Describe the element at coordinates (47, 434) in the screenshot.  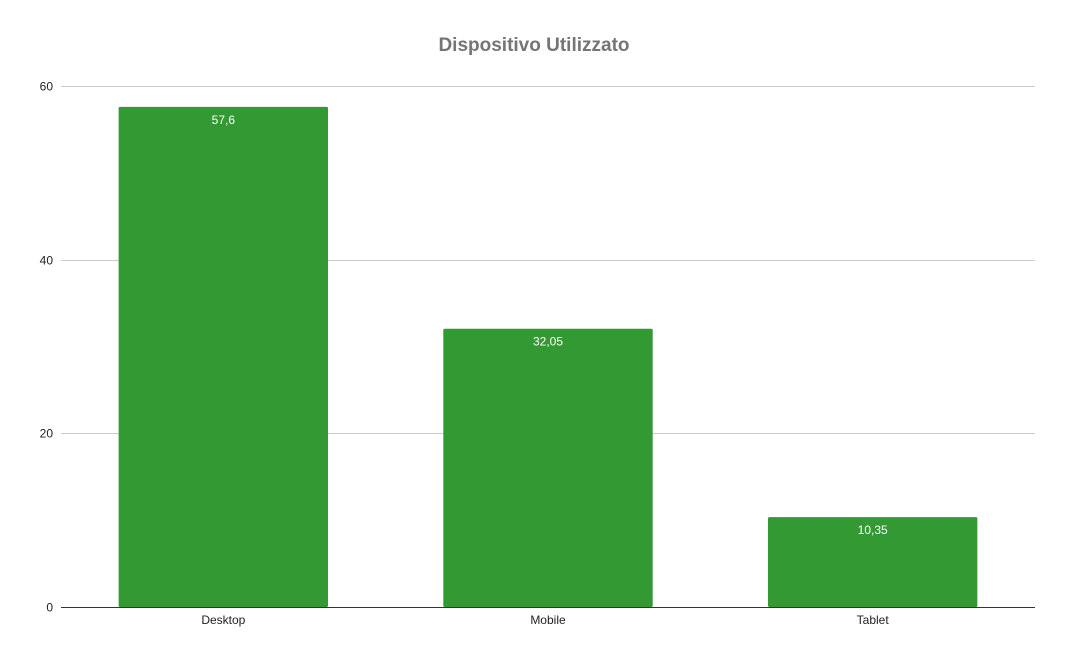
I see `y-tick-label-20: 20` at that location.